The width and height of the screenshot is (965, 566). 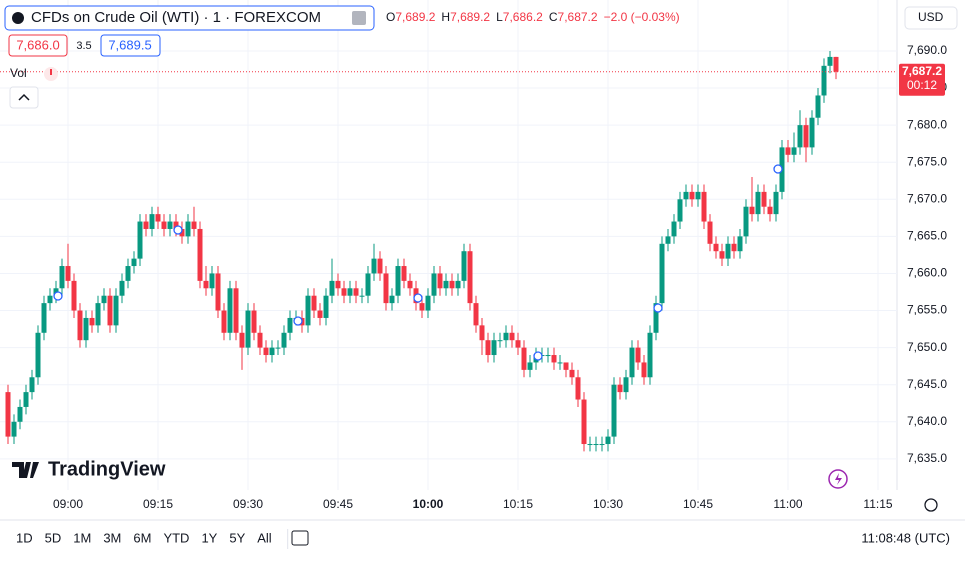 What do you see at coordinates (578, 17) in the screenshot?
I see `legend-value: 7,687.2` at bounding box center [578, 17].